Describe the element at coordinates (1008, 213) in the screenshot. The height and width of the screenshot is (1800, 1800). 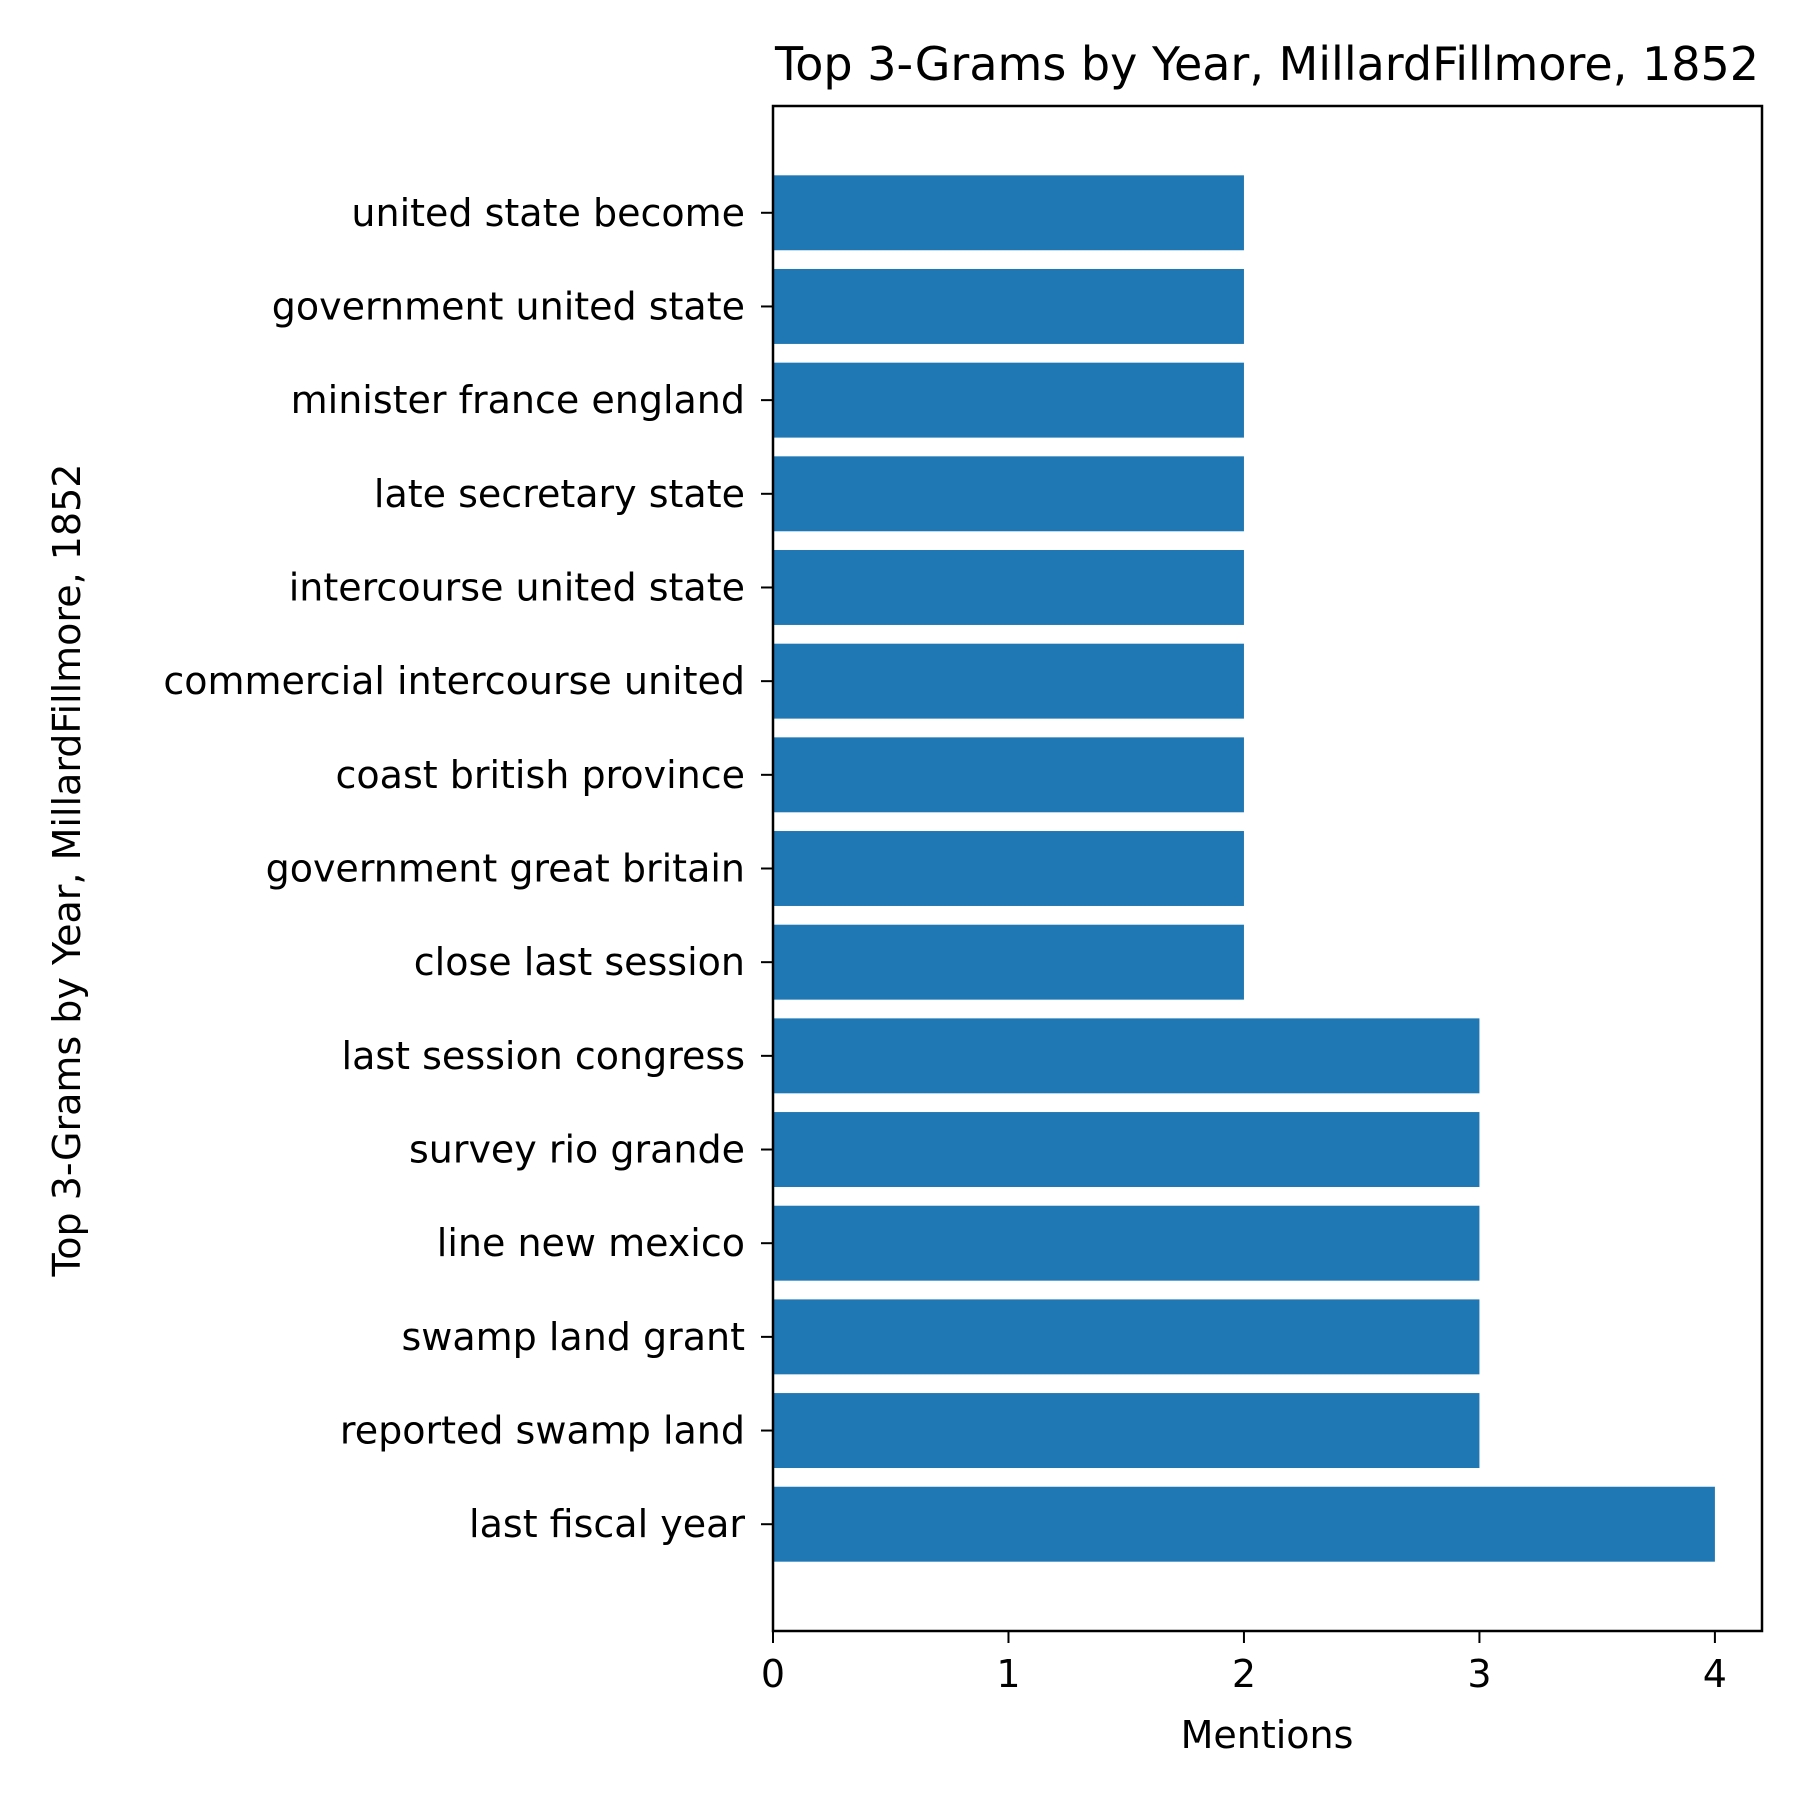
I see `bar-united-state-become` at that location.